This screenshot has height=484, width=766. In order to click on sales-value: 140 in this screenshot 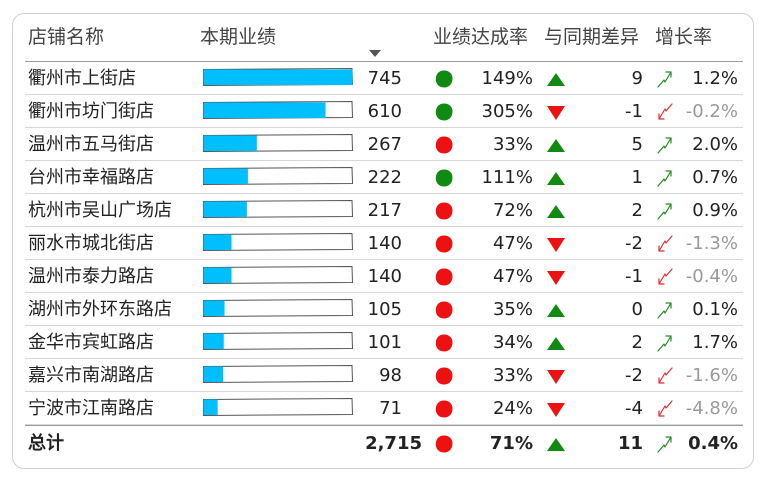, I will do `click(384, 276)`.